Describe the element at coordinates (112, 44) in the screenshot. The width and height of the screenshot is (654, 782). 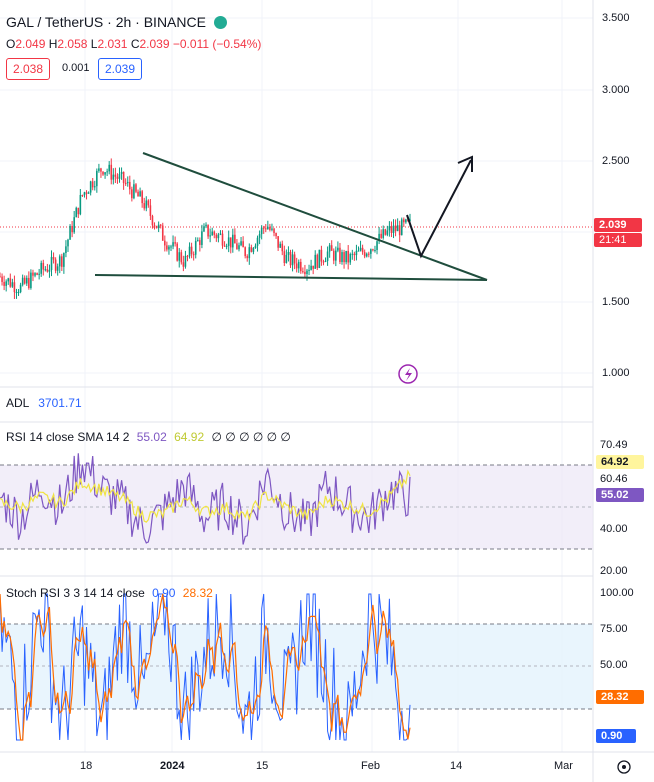
I see `low-value: 2.031` at that location.